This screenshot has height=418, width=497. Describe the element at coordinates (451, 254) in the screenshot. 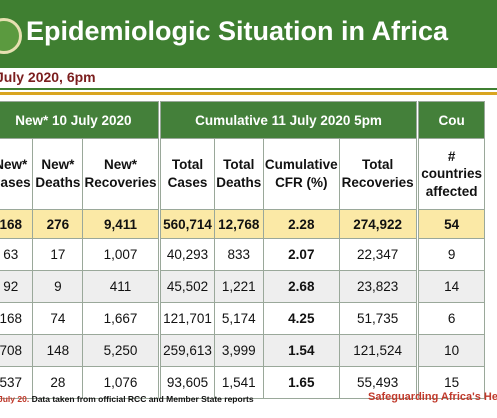

I see `cell-countries: 9` at that location.